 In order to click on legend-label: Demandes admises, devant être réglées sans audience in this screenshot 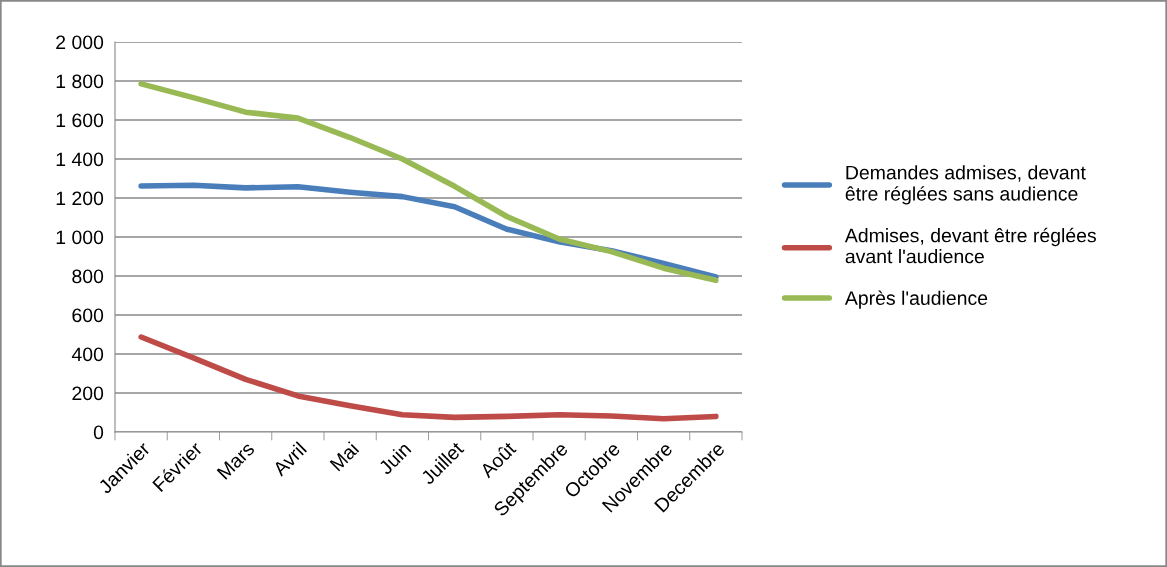, I will do `click(965, 185)`.